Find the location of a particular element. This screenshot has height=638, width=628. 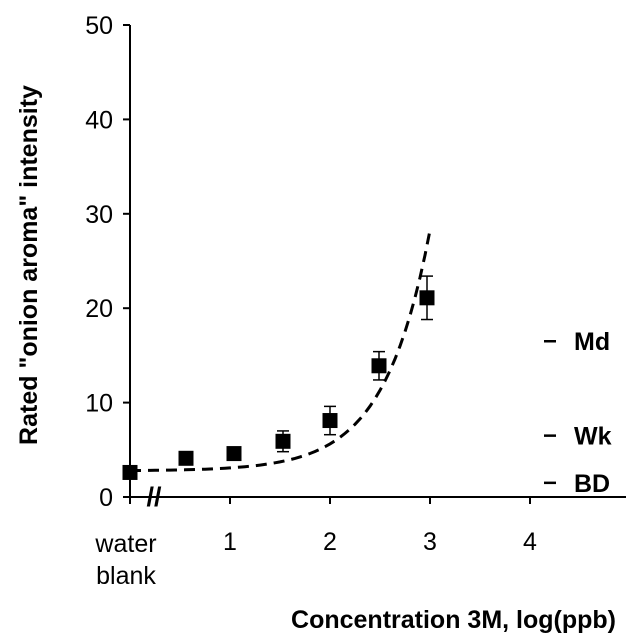

x-tick-label: 2 is located at coordinates (330, 542).